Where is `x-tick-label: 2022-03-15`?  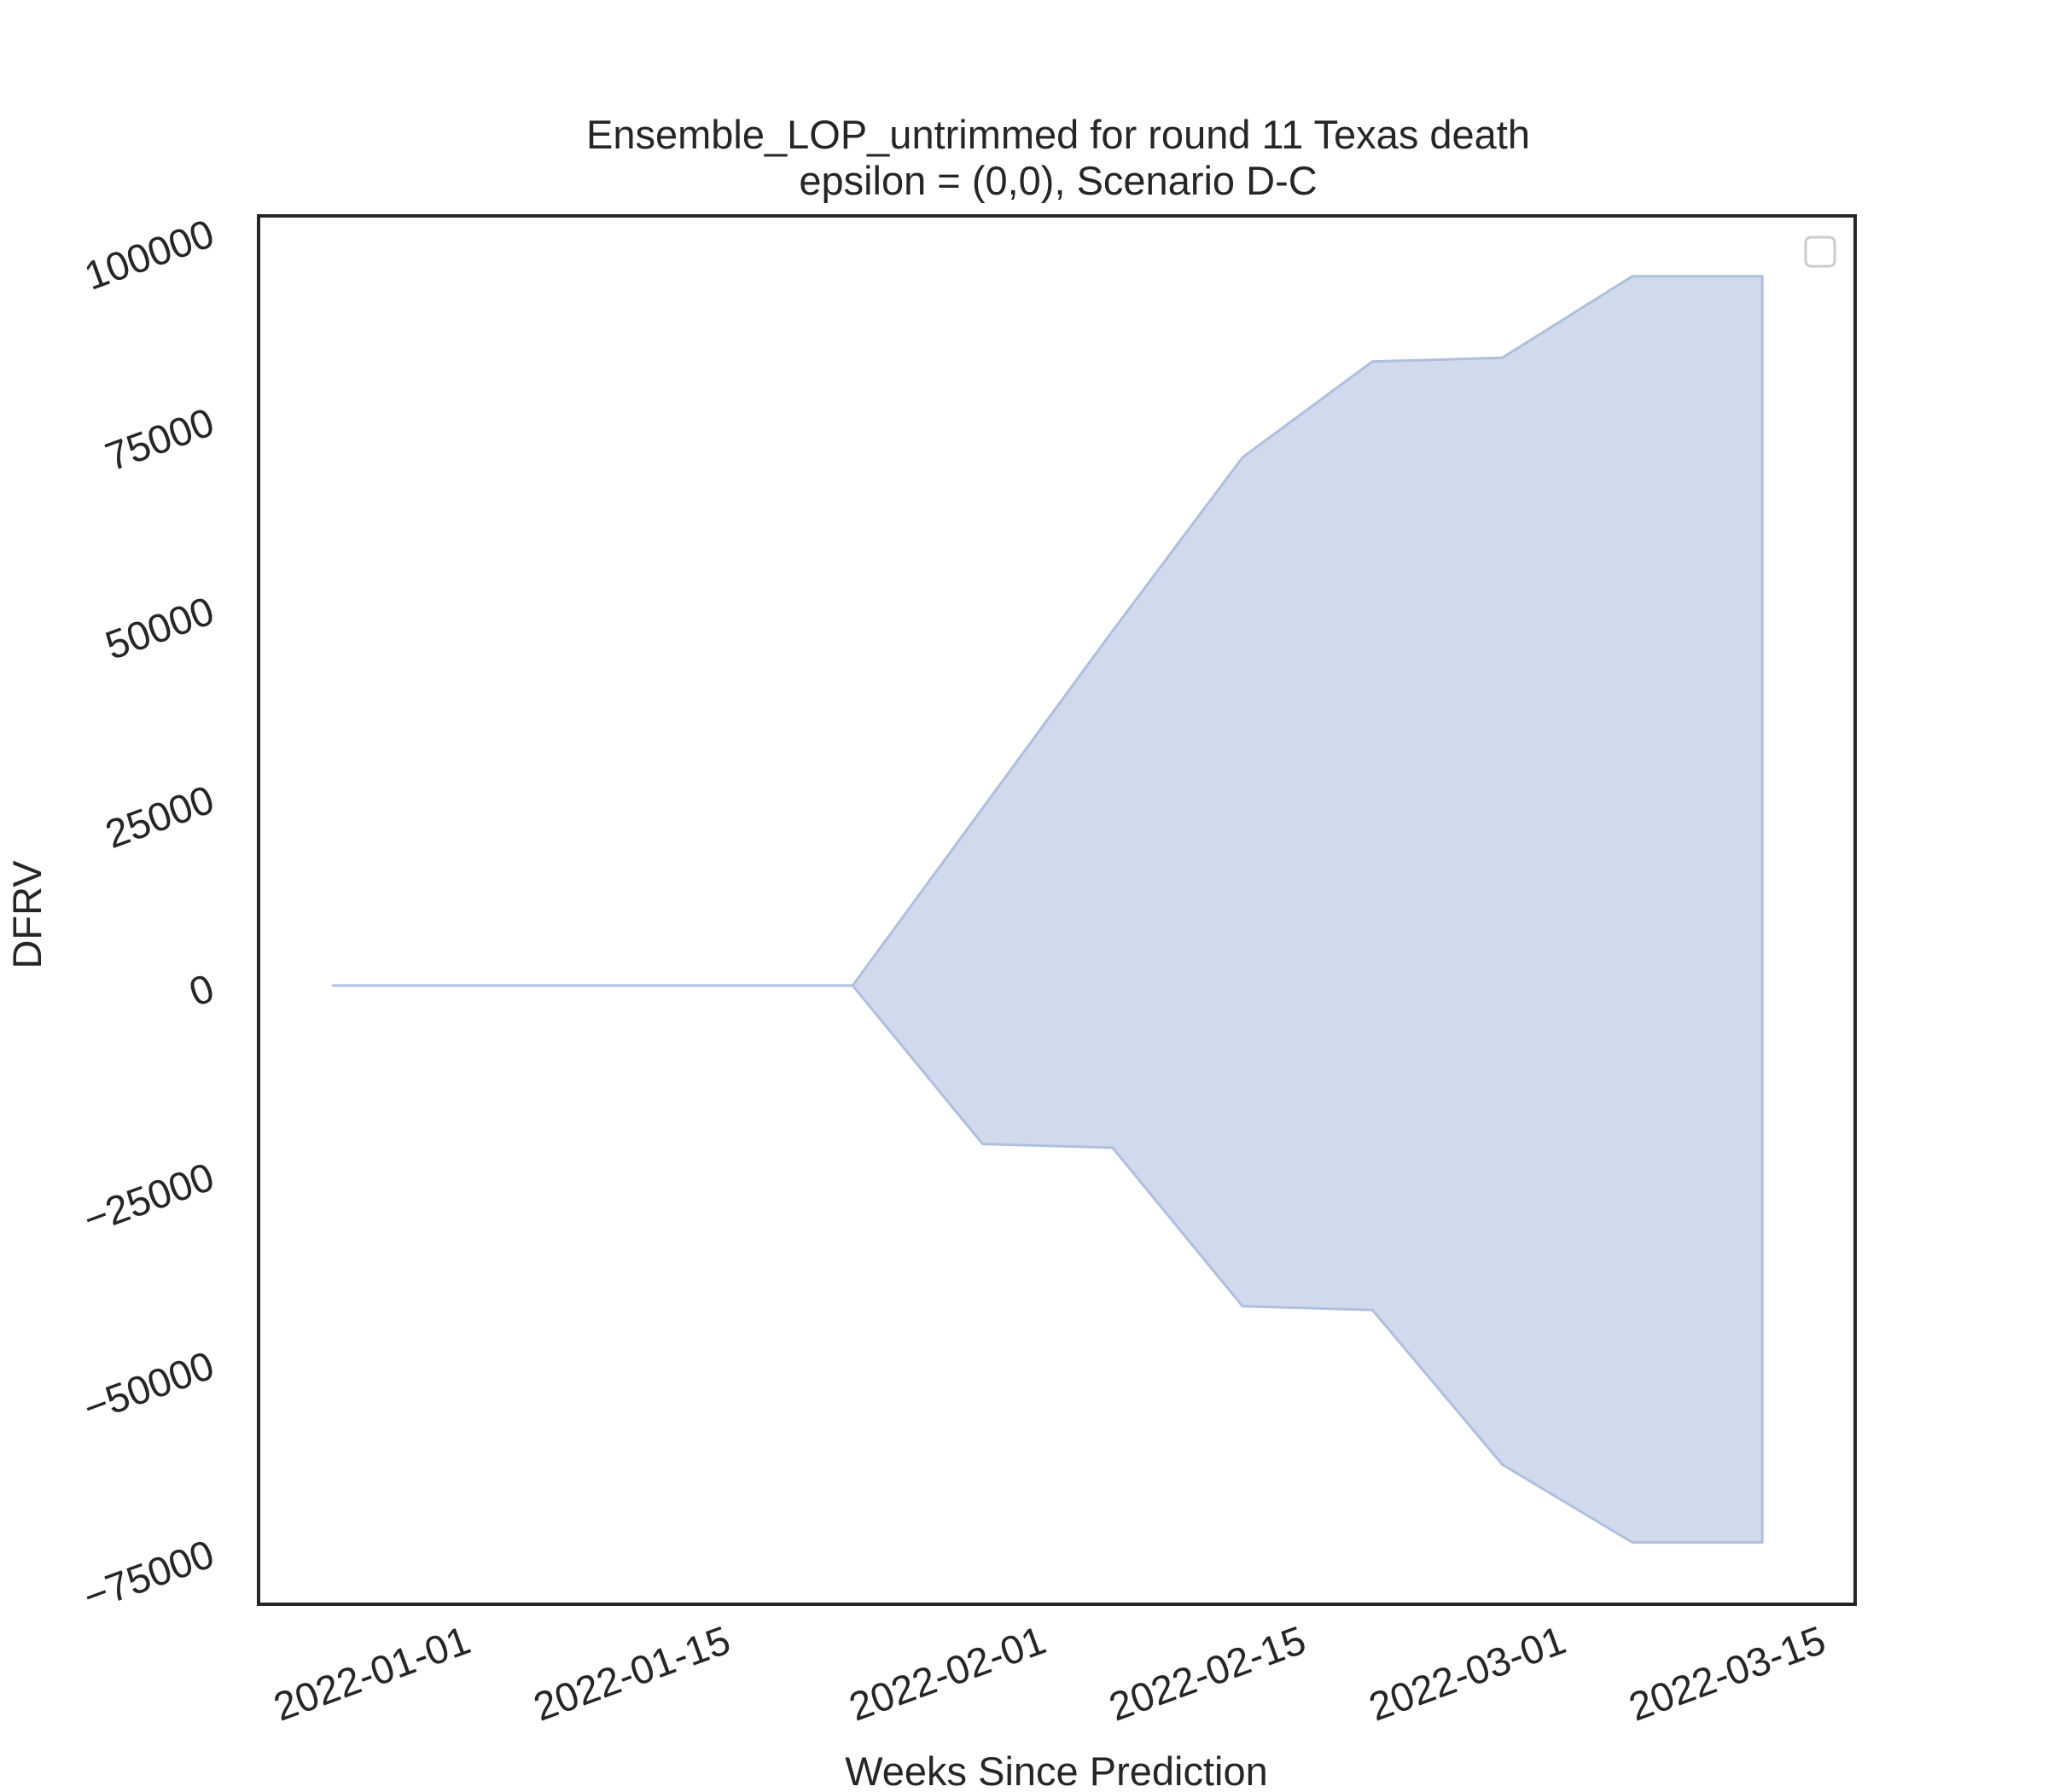 x-tick-label: 2022-03-15 is located at coordinates (1727, 1673).